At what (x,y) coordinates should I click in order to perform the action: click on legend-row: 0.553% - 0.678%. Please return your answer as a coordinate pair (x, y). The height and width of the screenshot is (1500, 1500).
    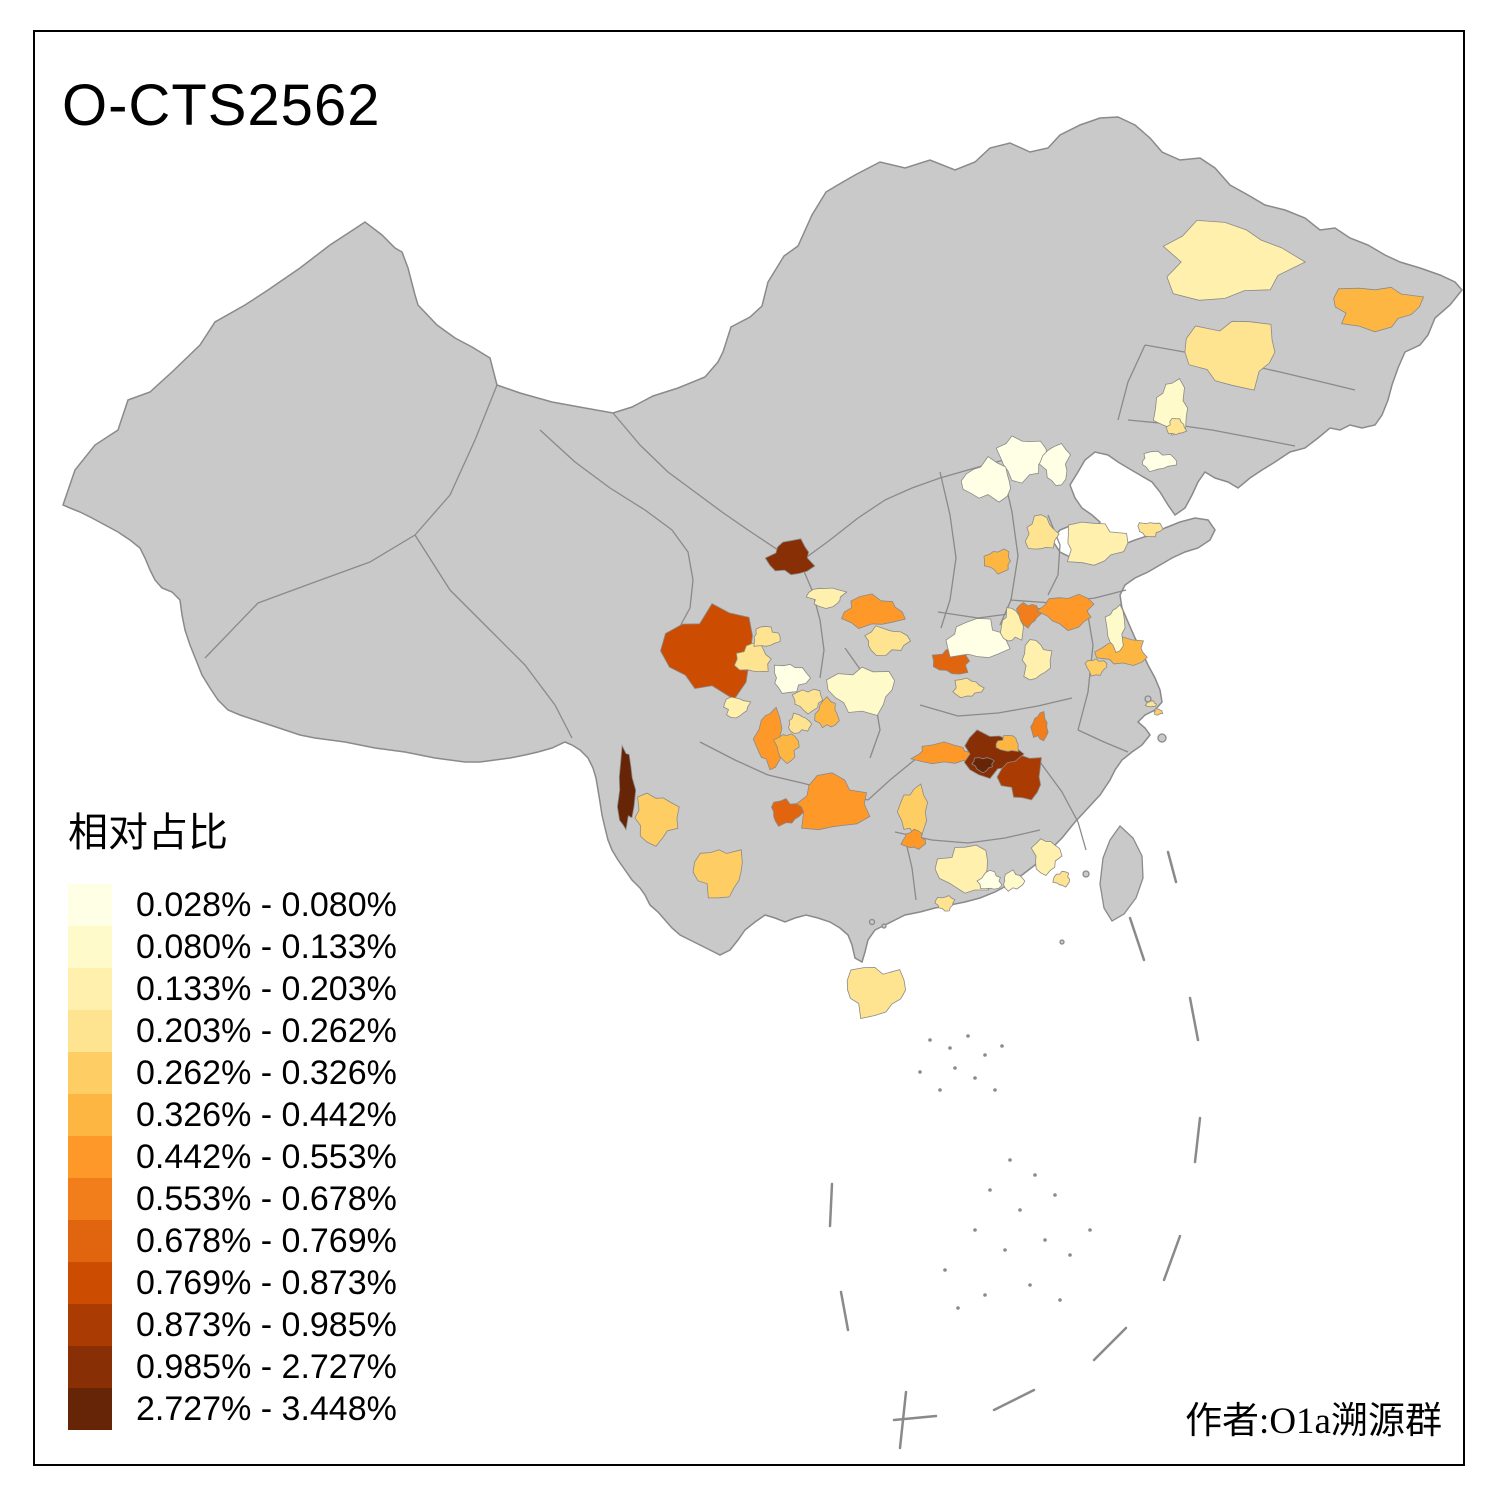
    Looking at the image, I should click on (232, 1199).